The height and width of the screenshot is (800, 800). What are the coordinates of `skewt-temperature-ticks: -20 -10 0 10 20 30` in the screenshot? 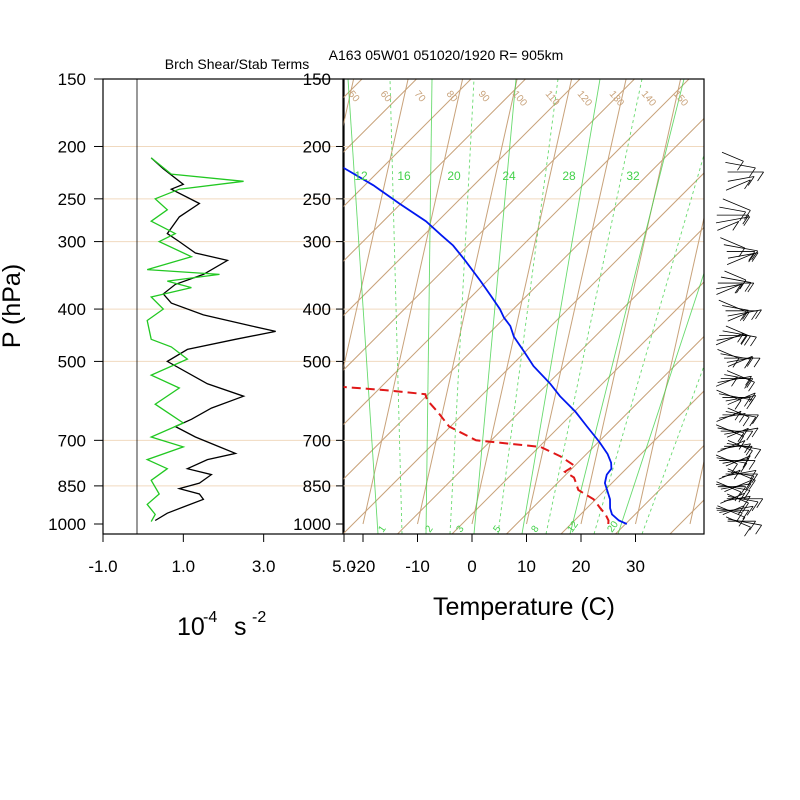 It's located at (498, 555).